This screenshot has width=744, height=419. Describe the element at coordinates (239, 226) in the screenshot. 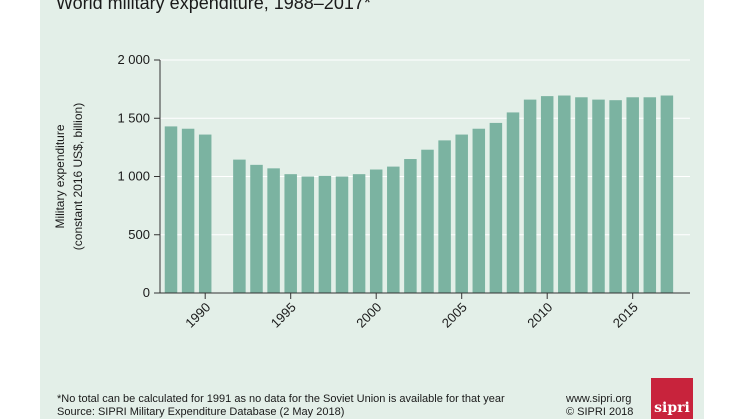

I see `bar-1992` at that location.